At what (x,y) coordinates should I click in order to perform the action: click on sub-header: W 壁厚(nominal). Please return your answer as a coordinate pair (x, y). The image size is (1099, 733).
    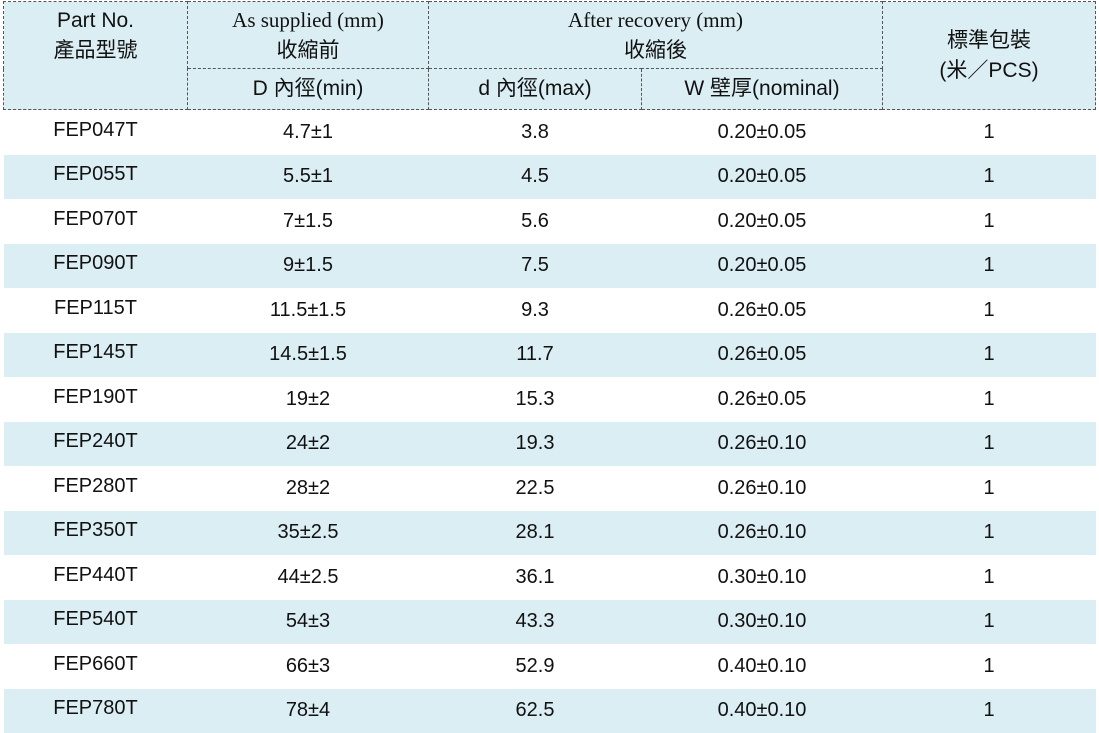
    Looking at the image, I should click on (762, 89).